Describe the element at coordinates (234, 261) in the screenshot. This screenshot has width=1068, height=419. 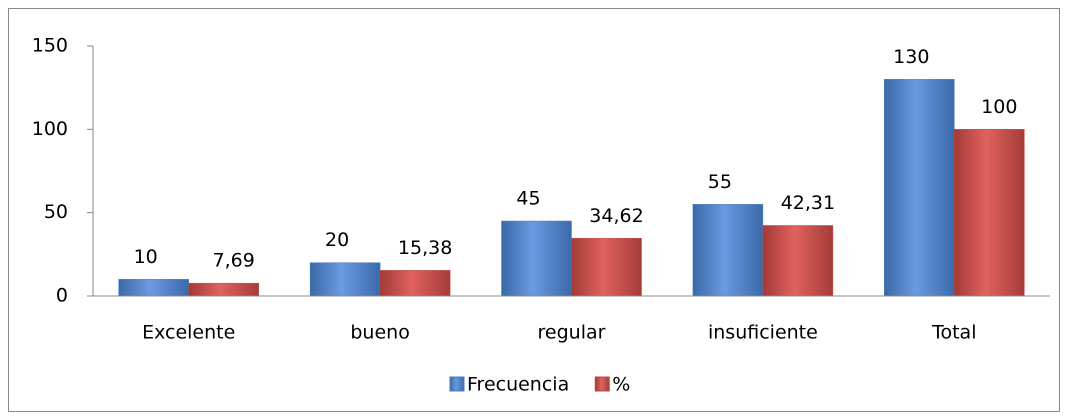
I see `data-label: 7,69` at that location.